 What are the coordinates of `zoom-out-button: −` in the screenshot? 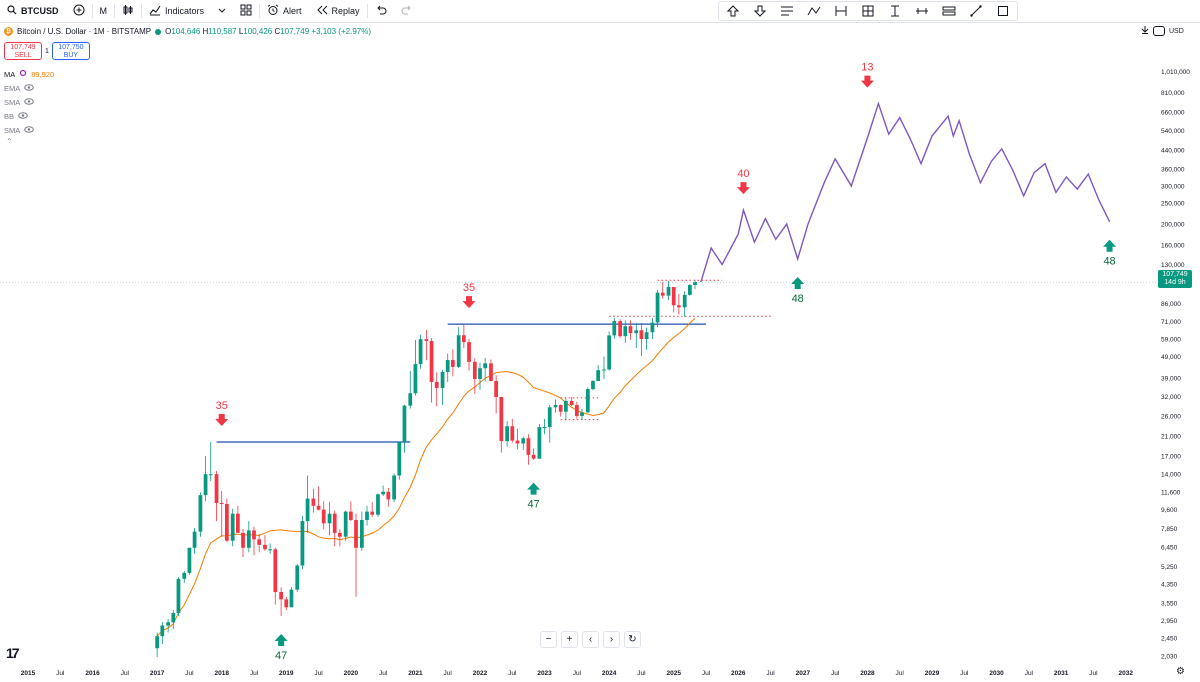 It's located at (548, 639).